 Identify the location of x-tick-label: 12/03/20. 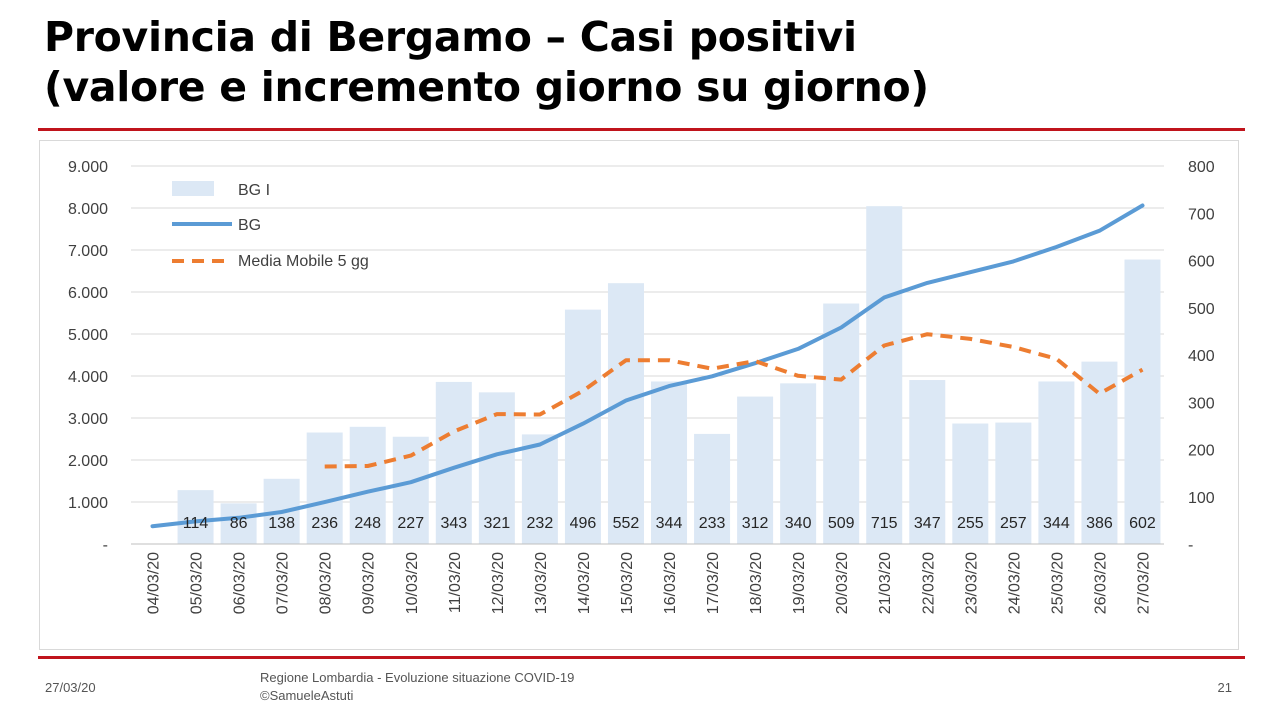
(498, 583).